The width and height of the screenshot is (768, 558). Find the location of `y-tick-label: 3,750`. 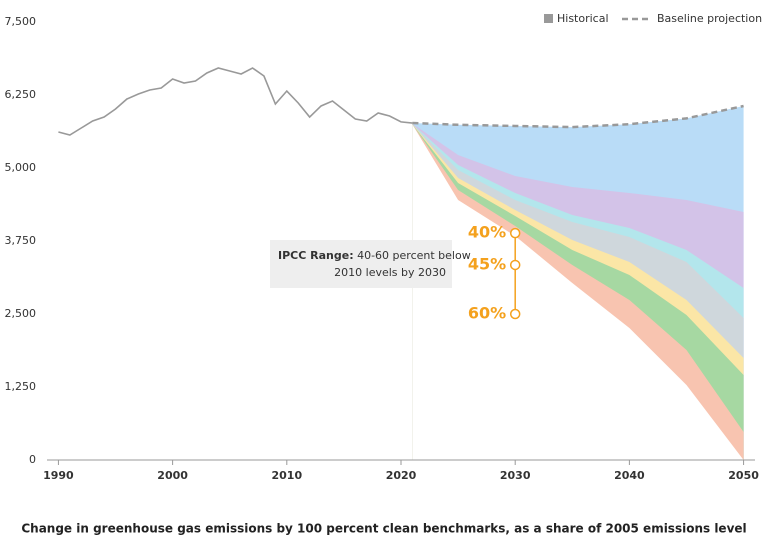

y-tick-label: 3,750 is located at coordinates (21, 240).